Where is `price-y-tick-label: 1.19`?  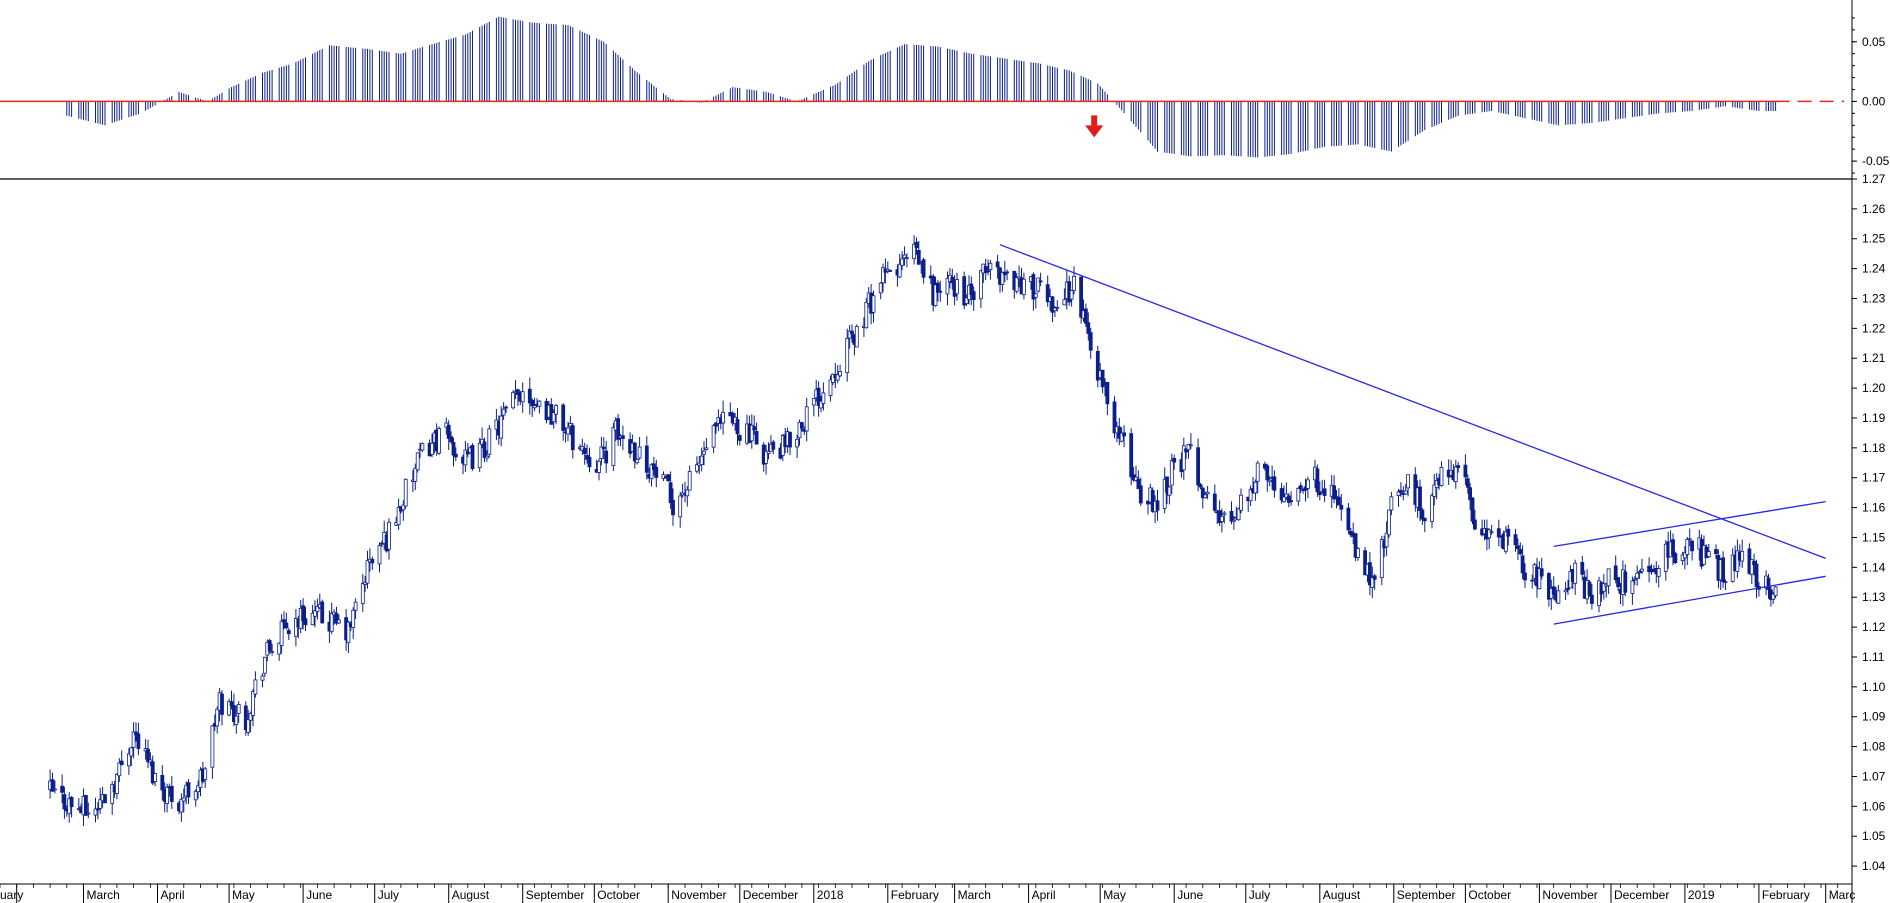 price-y-tick-label: 1.19 is located at coordinates (1874, 418).